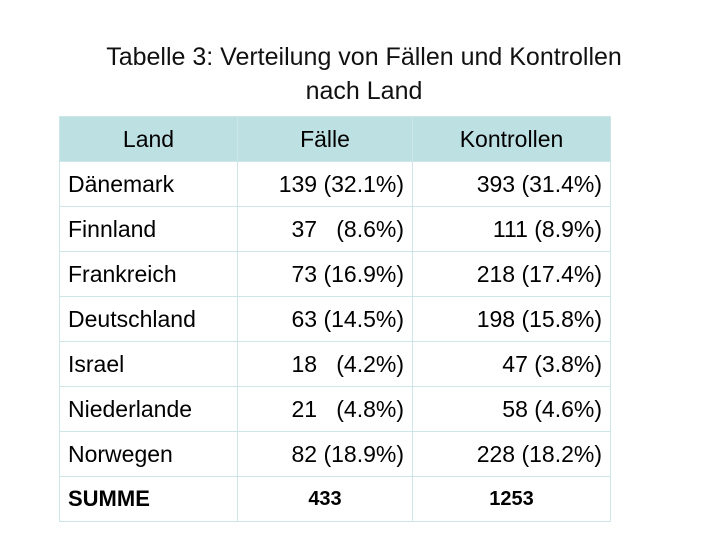 The width and height of the screenshot is (720, 540). I want to click on kontrollen-cell: 58 (4.6%), so click(511, 409).